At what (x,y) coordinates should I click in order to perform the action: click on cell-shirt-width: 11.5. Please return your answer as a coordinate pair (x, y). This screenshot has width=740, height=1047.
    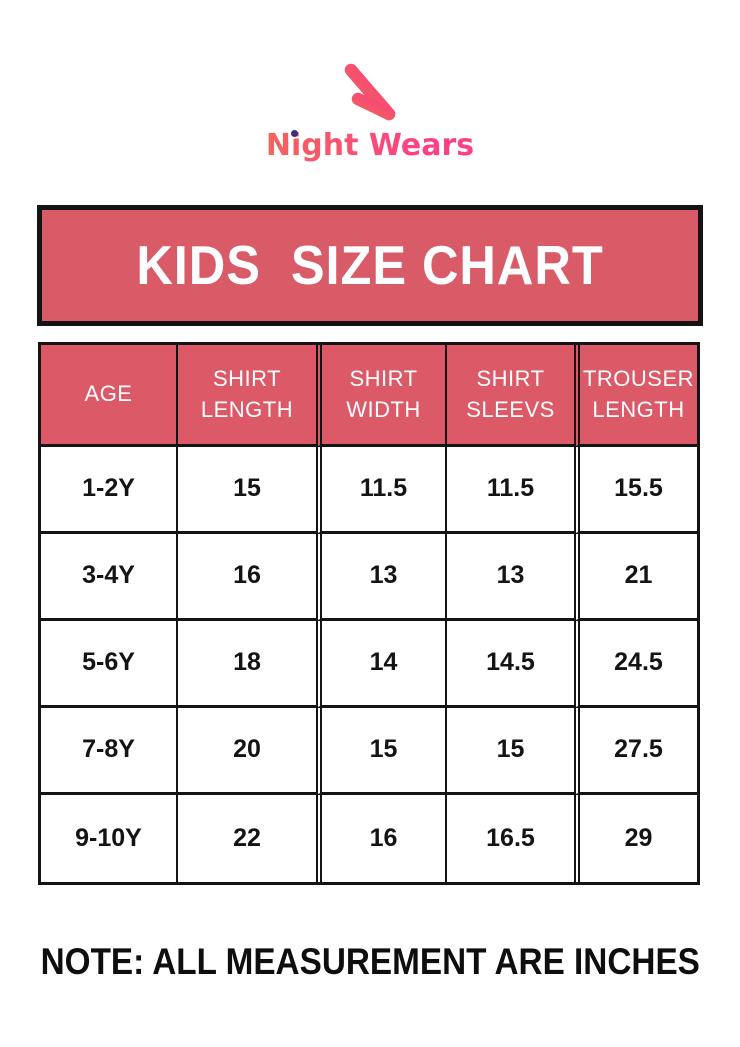
    Looking at the image, I should click on (381, 490).